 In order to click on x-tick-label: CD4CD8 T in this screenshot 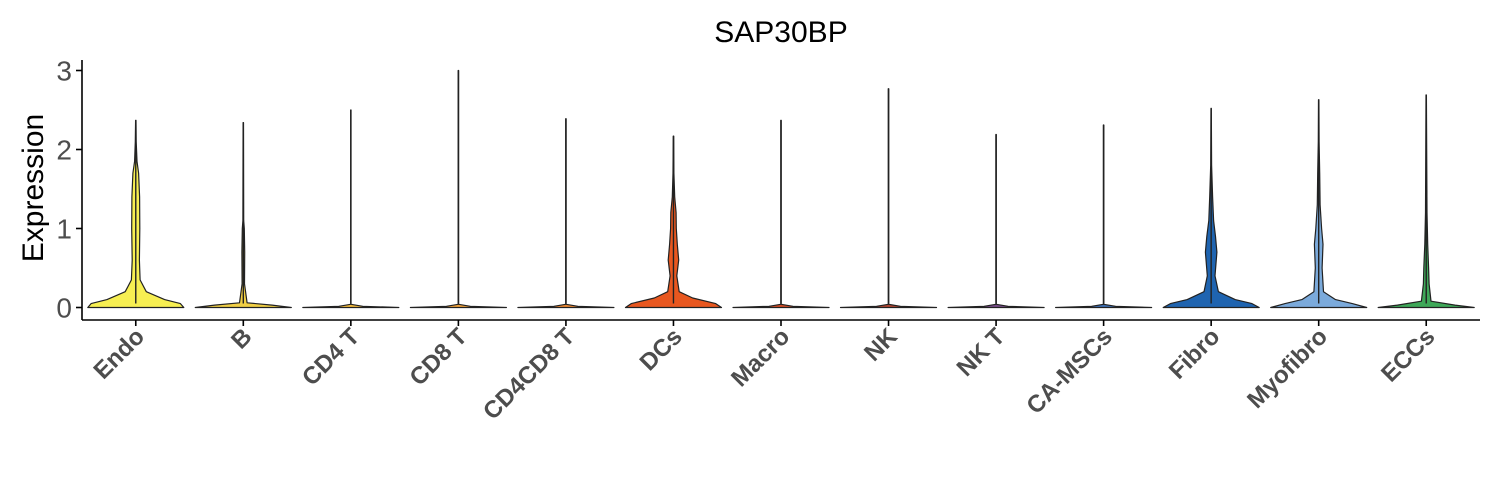, I will do `click(529, 374)`.